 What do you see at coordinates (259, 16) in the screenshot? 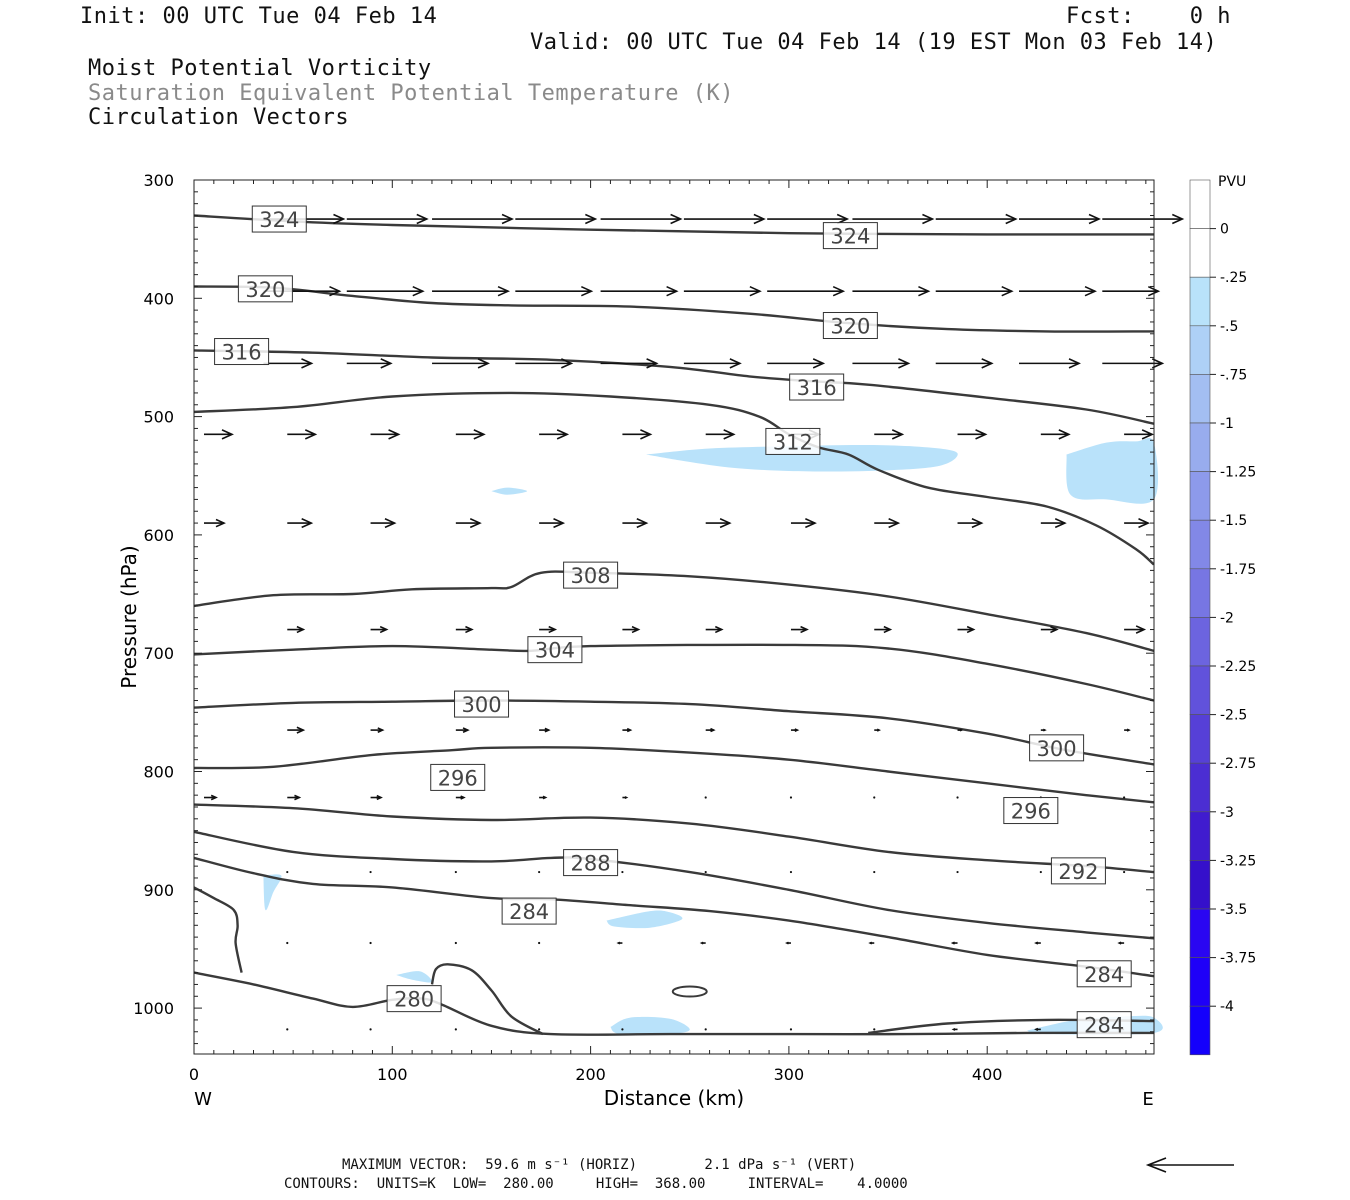
I see `init-time: Init: 00 UTC Tue 04 Feb 14` at bounding box center [259, 16].